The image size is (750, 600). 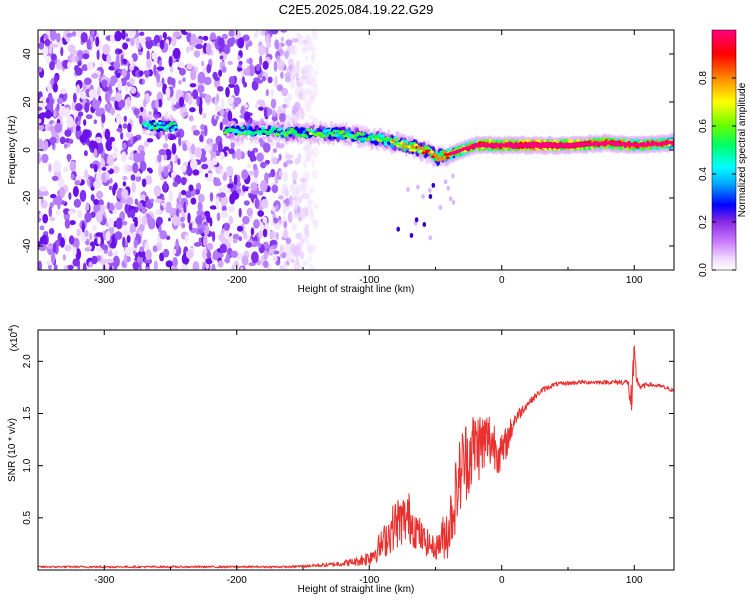 I want to click on spectrogram-y-tick-label: -20, so click(x=27, y=197).